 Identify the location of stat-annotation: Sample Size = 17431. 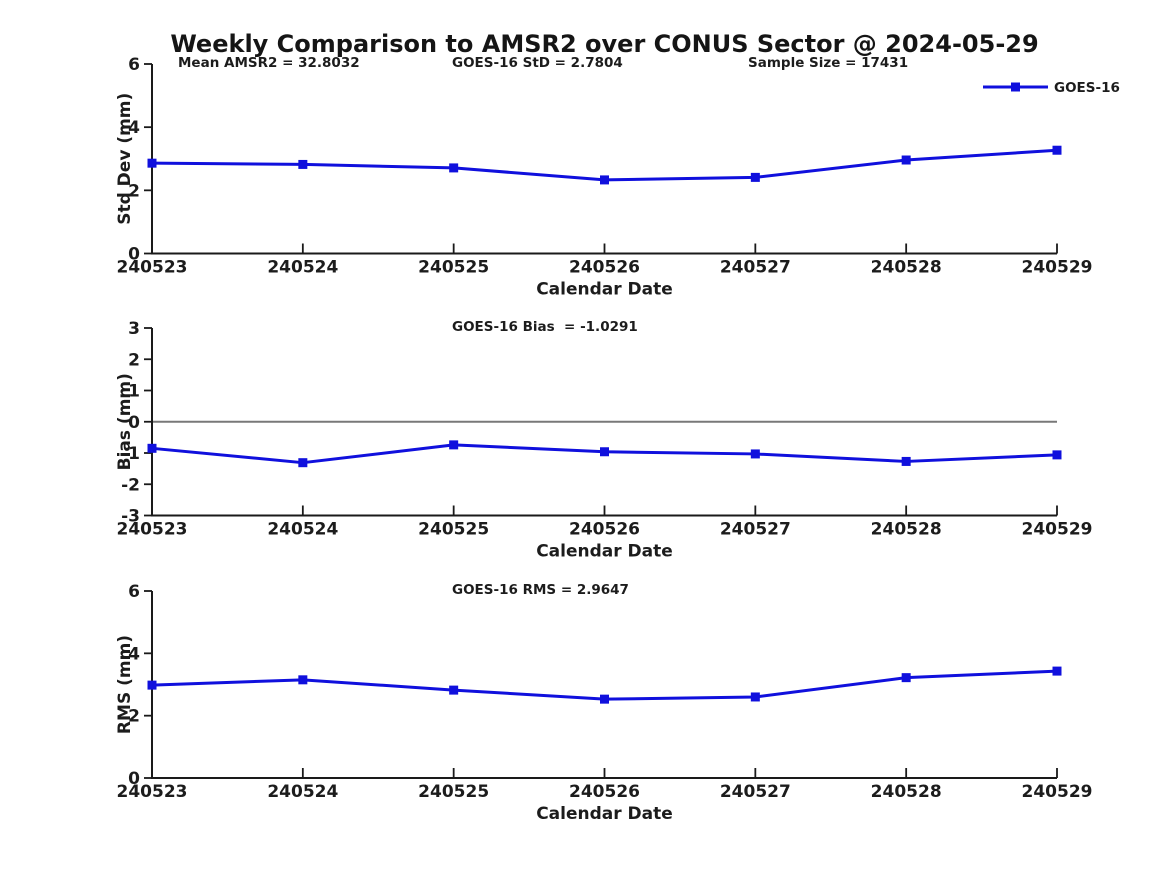
(828, 63).